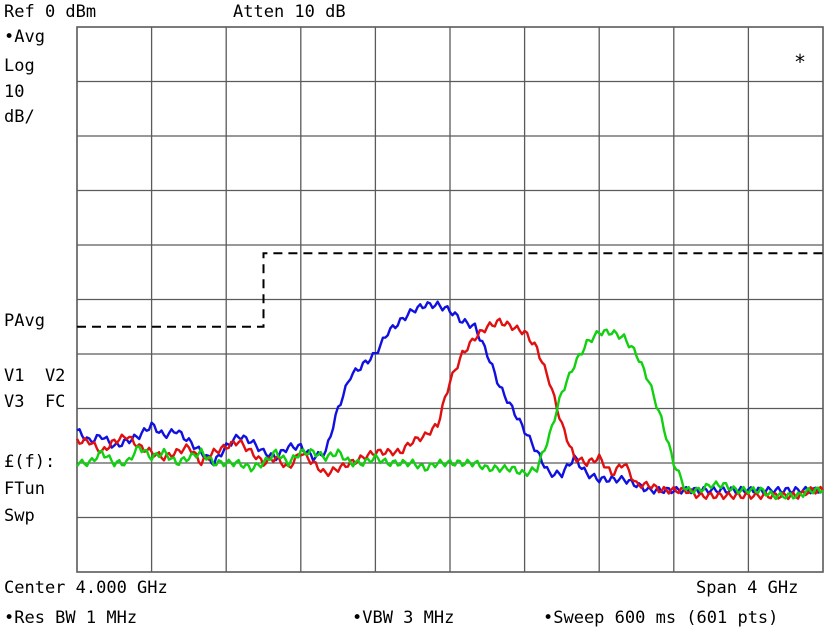  What do you see at coordinates (661, 618) in the screenshot?
I see `sweep-label: •Sweep 600 ms (601 pts)` at bounding box center [661, 618].